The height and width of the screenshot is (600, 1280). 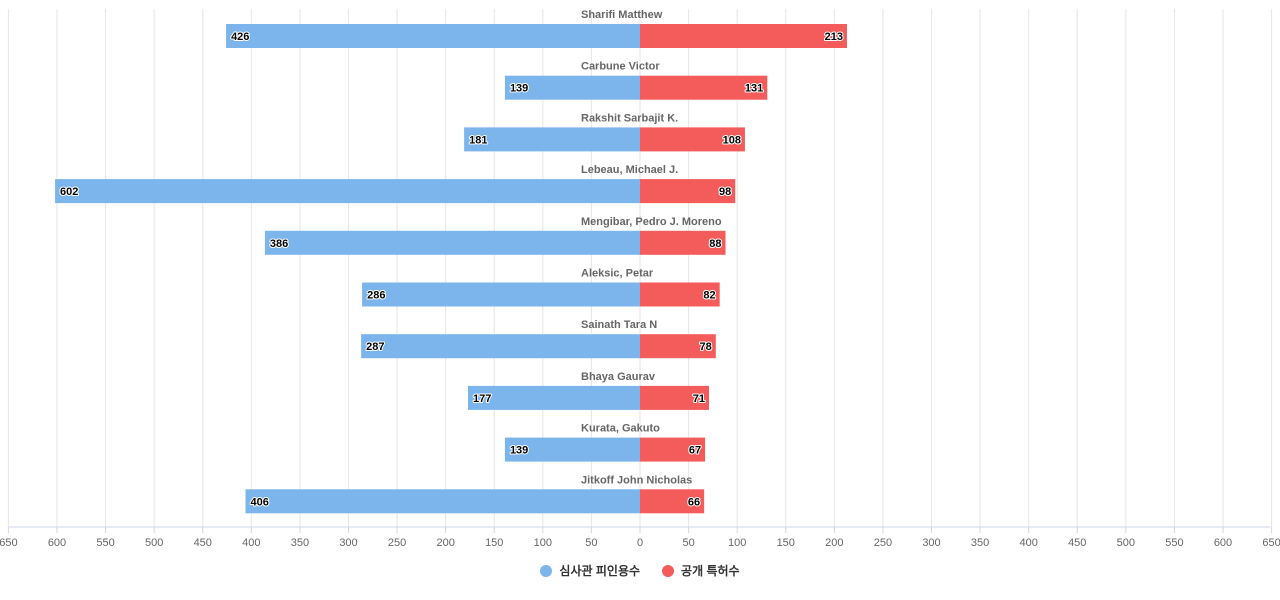 What do you see at coordinates (482, 399) in the screenshot?
I see `data-label-series-1: 177` at bounding box center [482, 399].